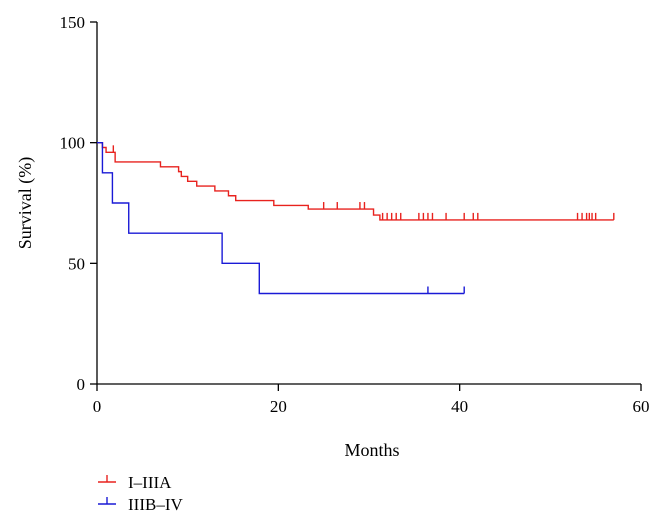  What do you see at coordinates (150, 482) in the screenshot?
I see `legend-label: I–IIIA` at bounding box center [150, 482].